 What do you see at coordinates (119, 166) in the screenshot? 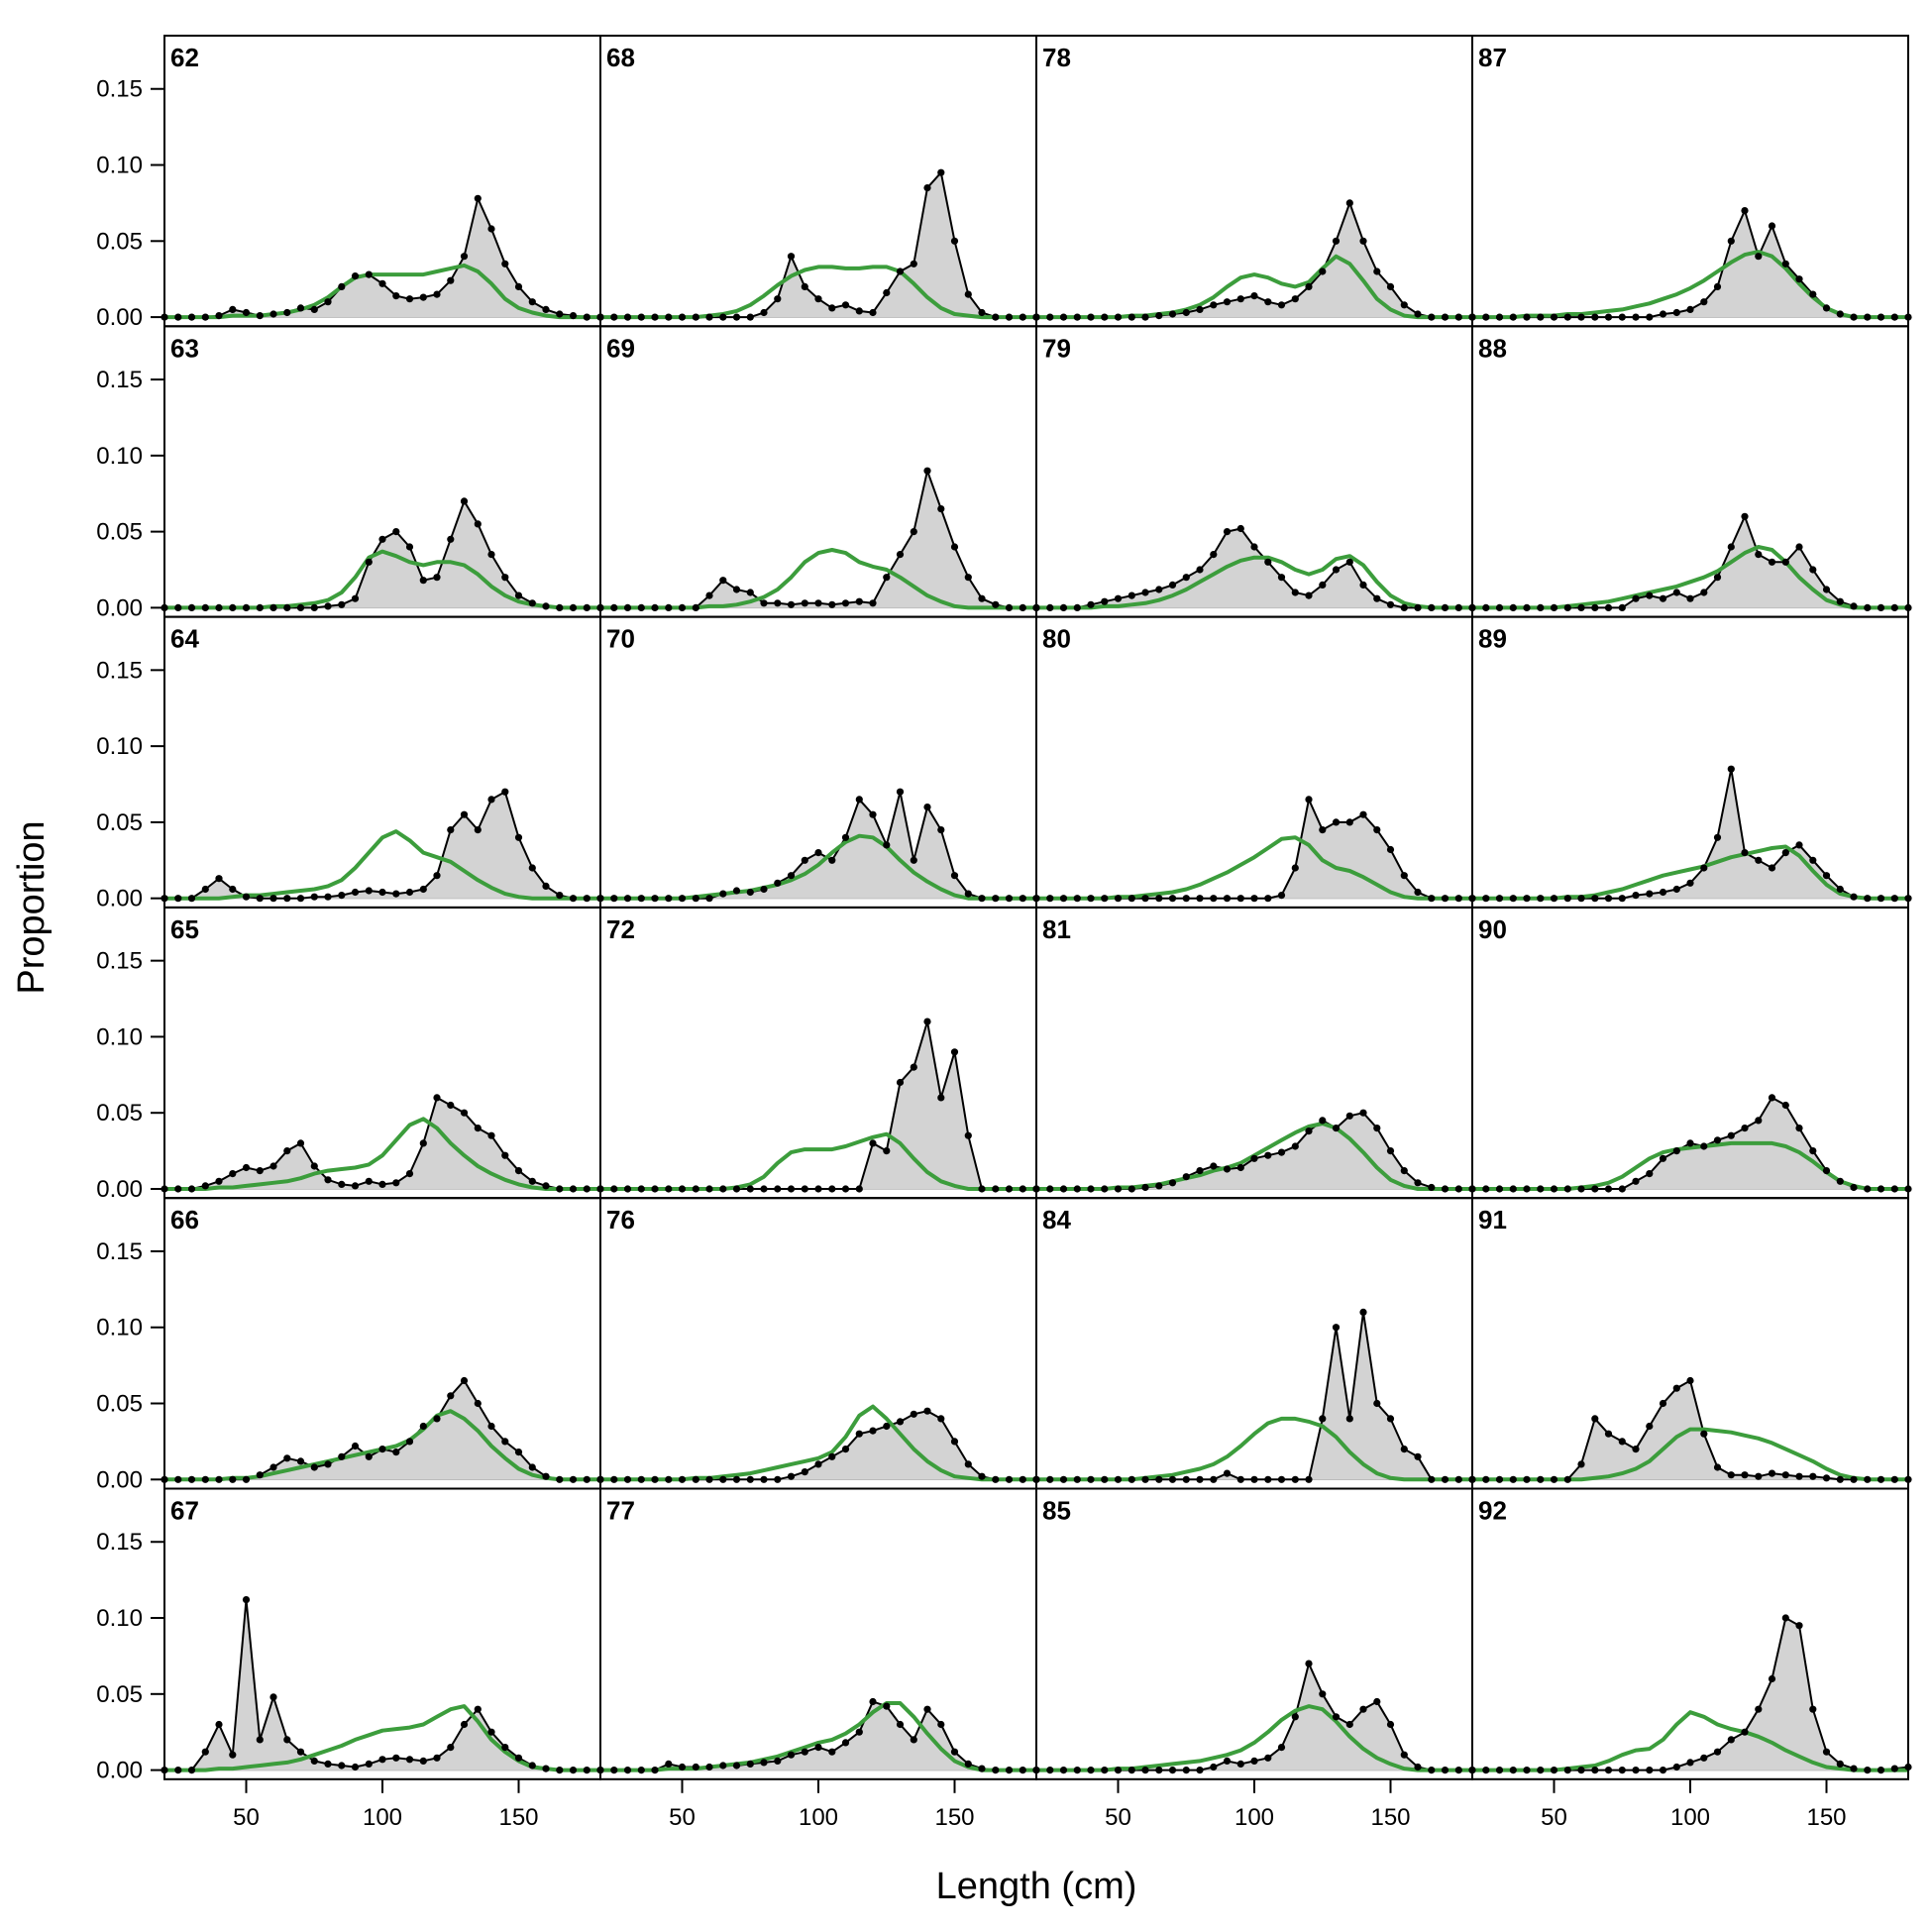
I see `y-tick-label: 0.10` at bounding box center [119, 166].